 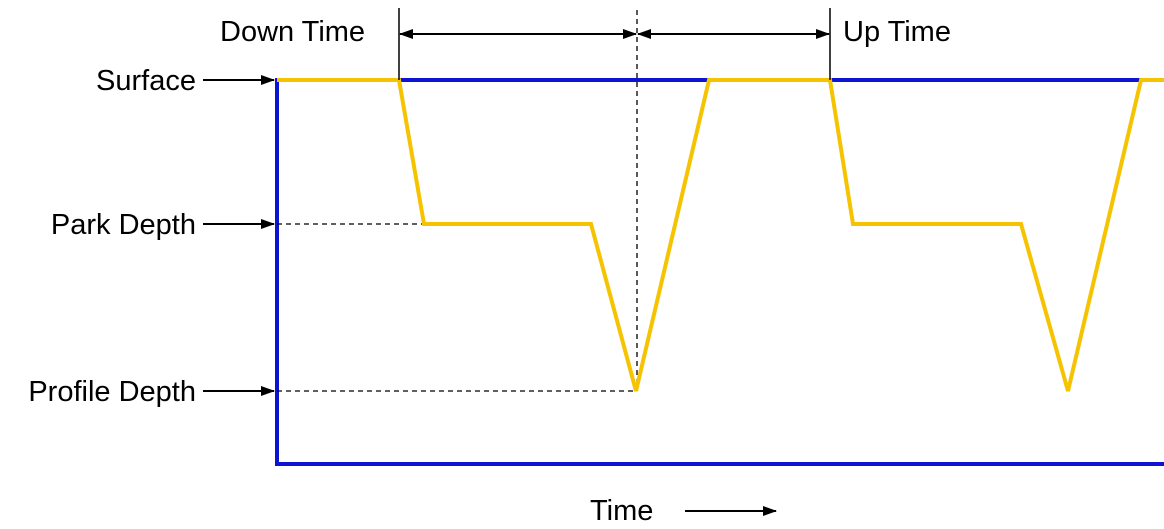 I want to click on up-time-label: Up Time, so click(x=897, y=32).